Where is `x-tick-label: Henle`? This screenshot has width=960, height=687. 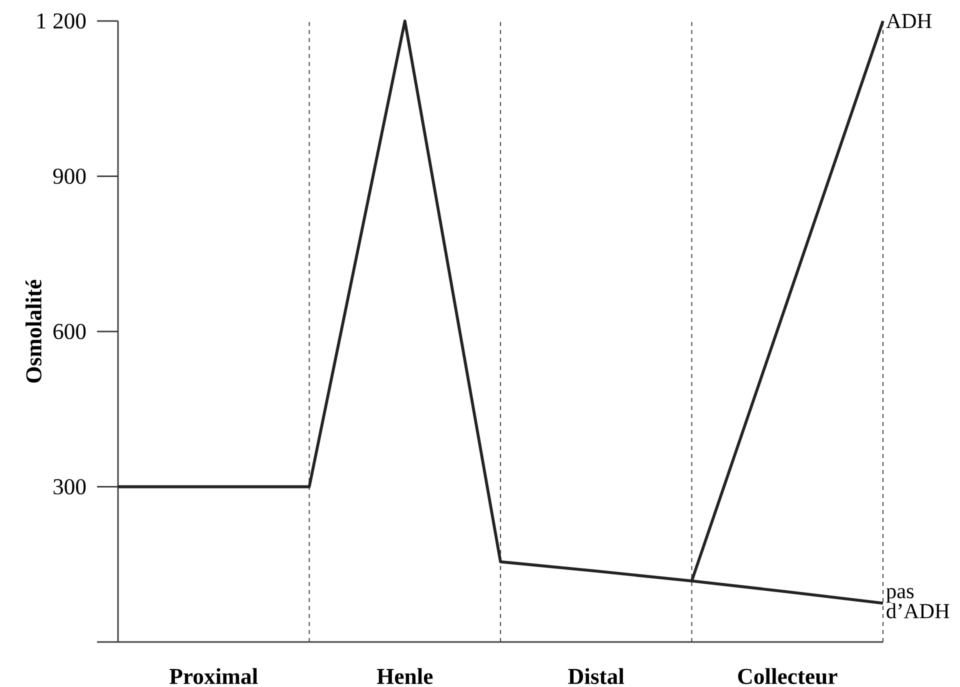 x-tick-label: Henle is located at coordinates (404, 676).